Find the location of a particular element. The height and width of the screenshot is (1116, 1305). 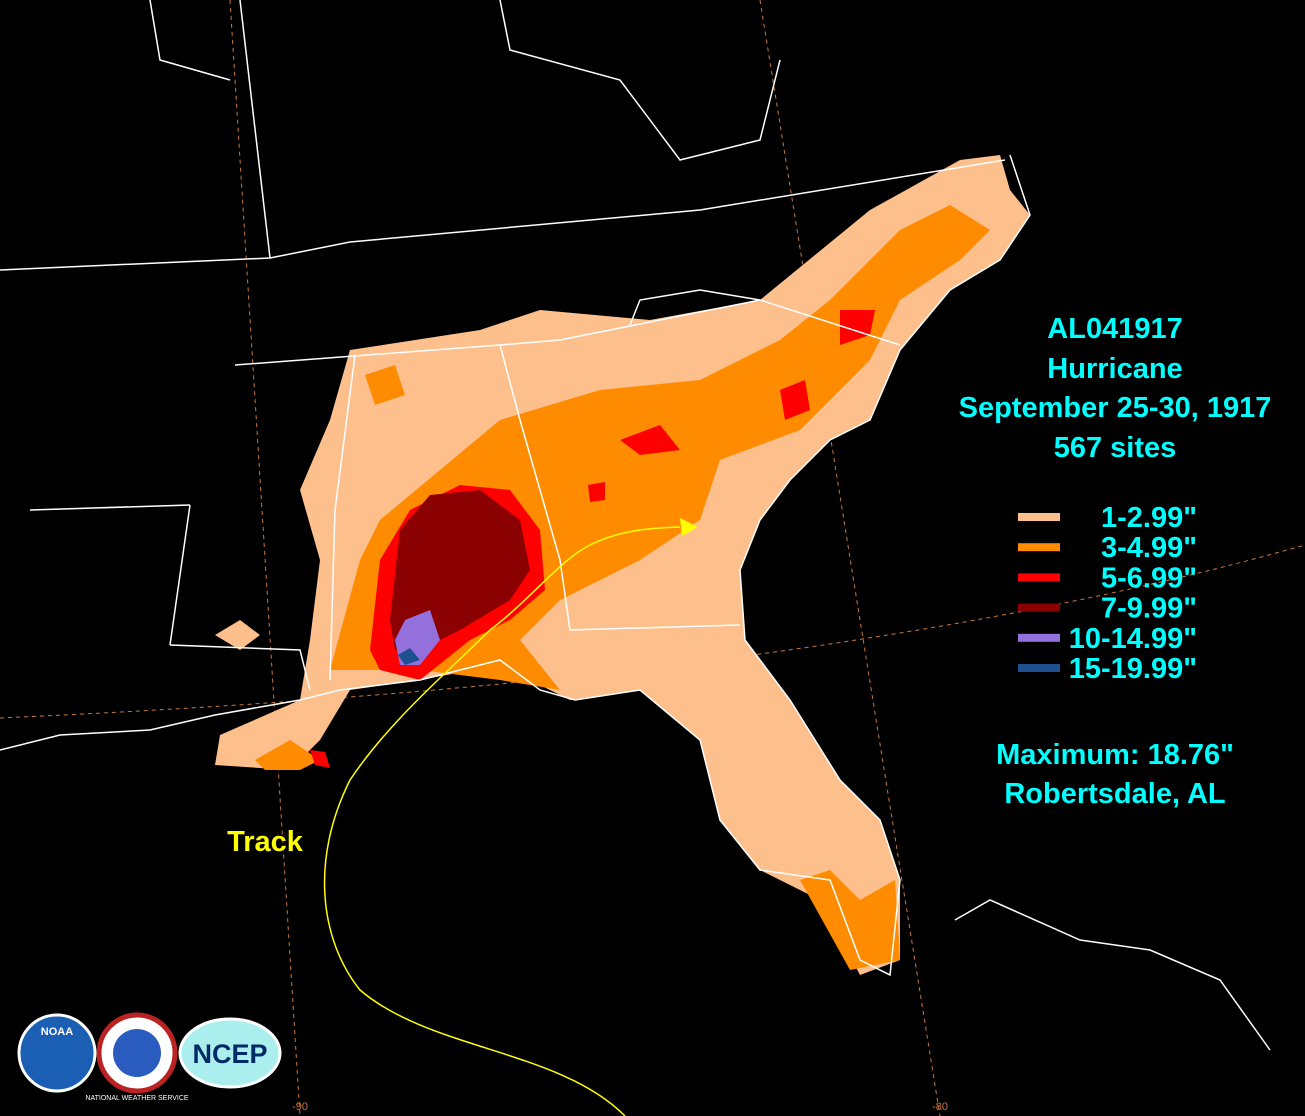

legend-label: 10-14.99" is located at coordinates (1133, 639).